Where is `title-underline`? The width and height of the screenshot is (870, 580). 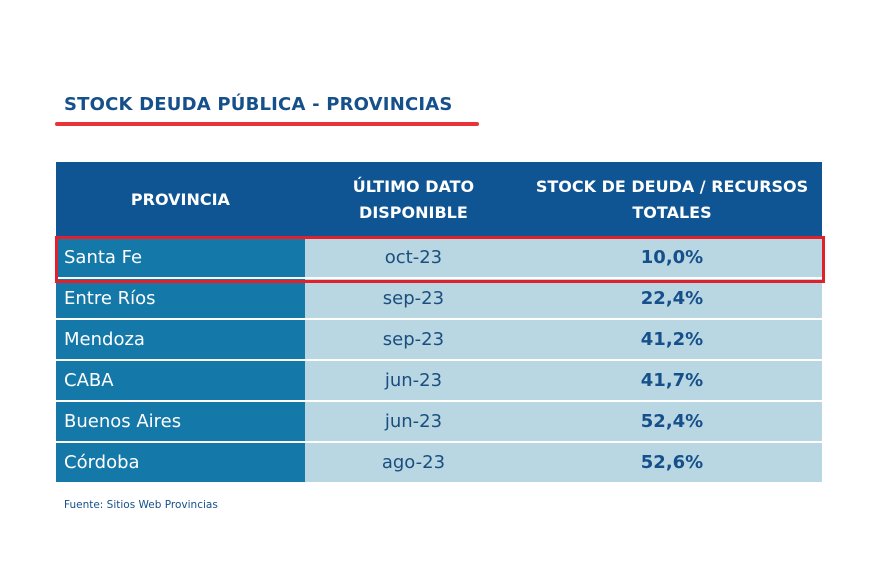 title-underline is located at coordinates (267, 124).